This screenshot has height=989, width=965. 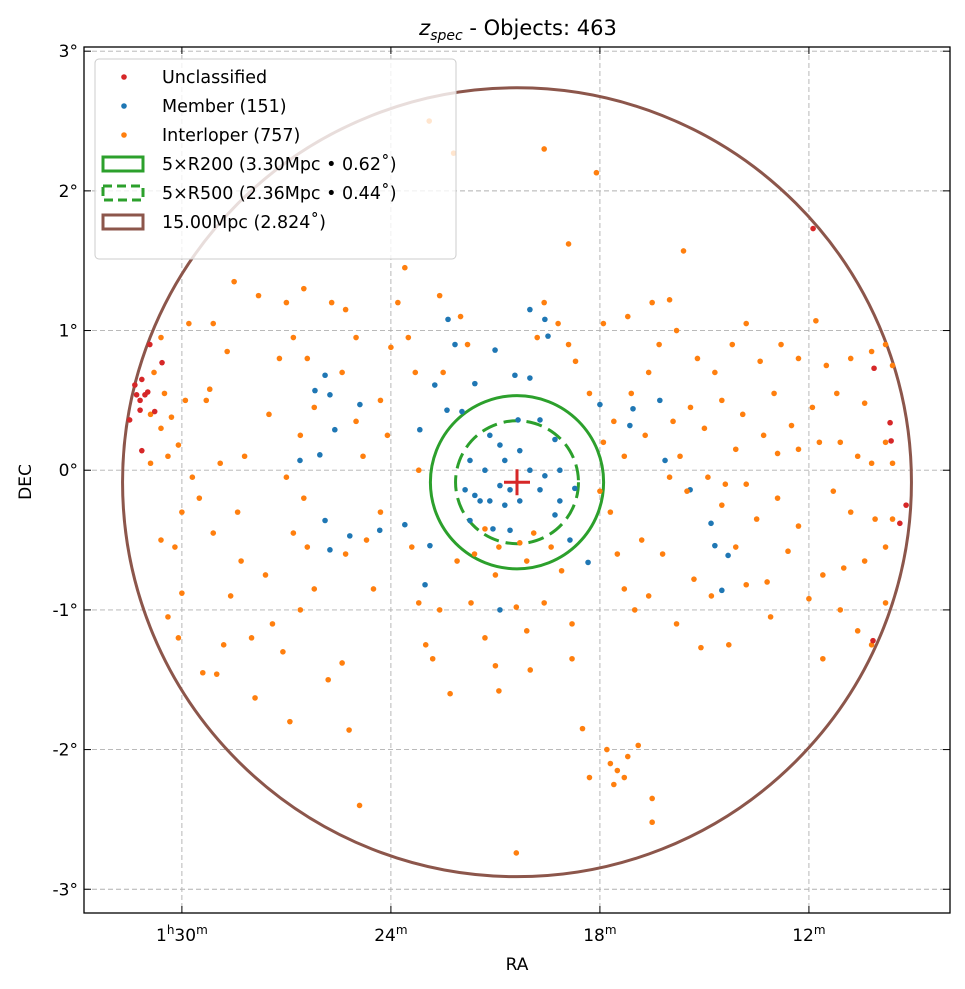 I want to click on legend-patch, so click(x=123, y=164).